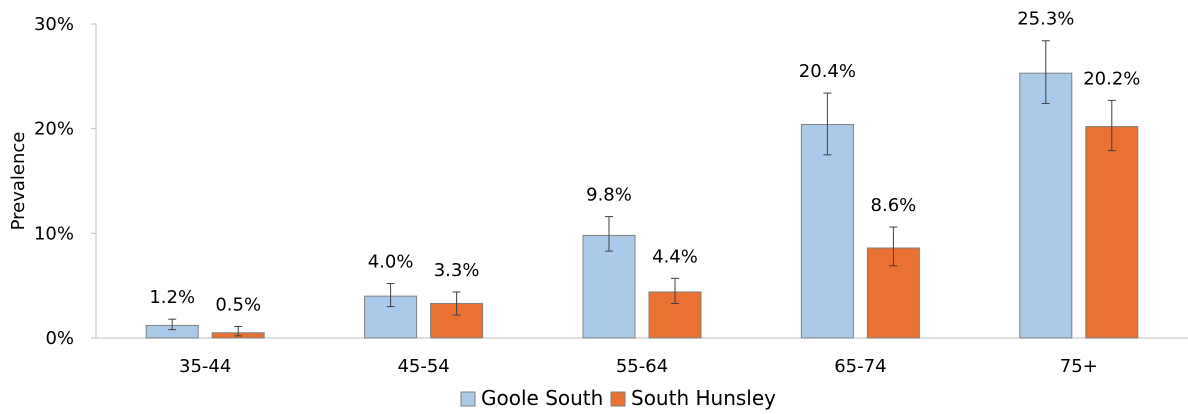 Image resolution: width=1188 pixels, height=414 pixels. What do you see at coordinates (172, 297) in the screenshot?
I see `data-label: 1.2%` at bounding box center [172, 297].